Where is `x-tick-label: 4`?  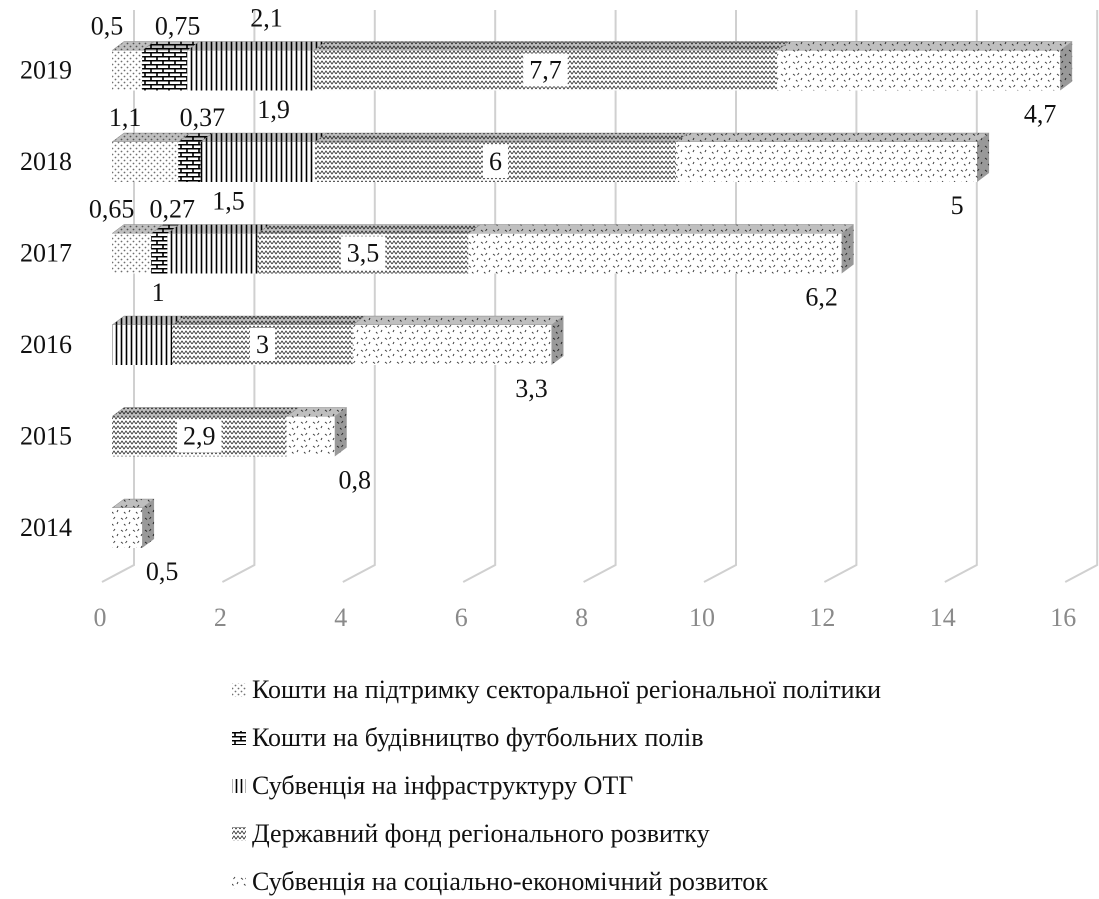 x-tick-label: 4 is located at coordinates (340, 617).